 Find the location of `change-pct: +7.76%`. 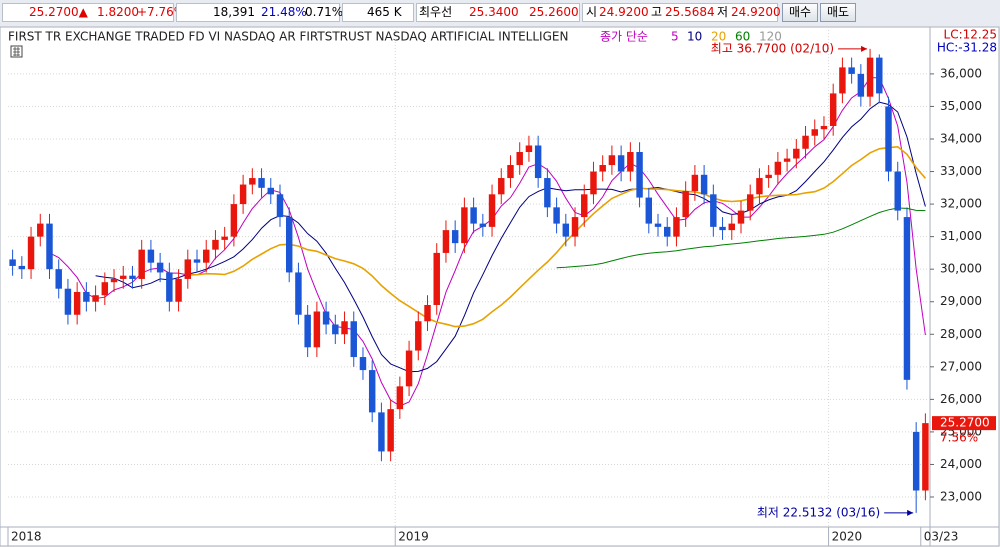

change-pct: +7.76% is located at coordinates (161, 12).